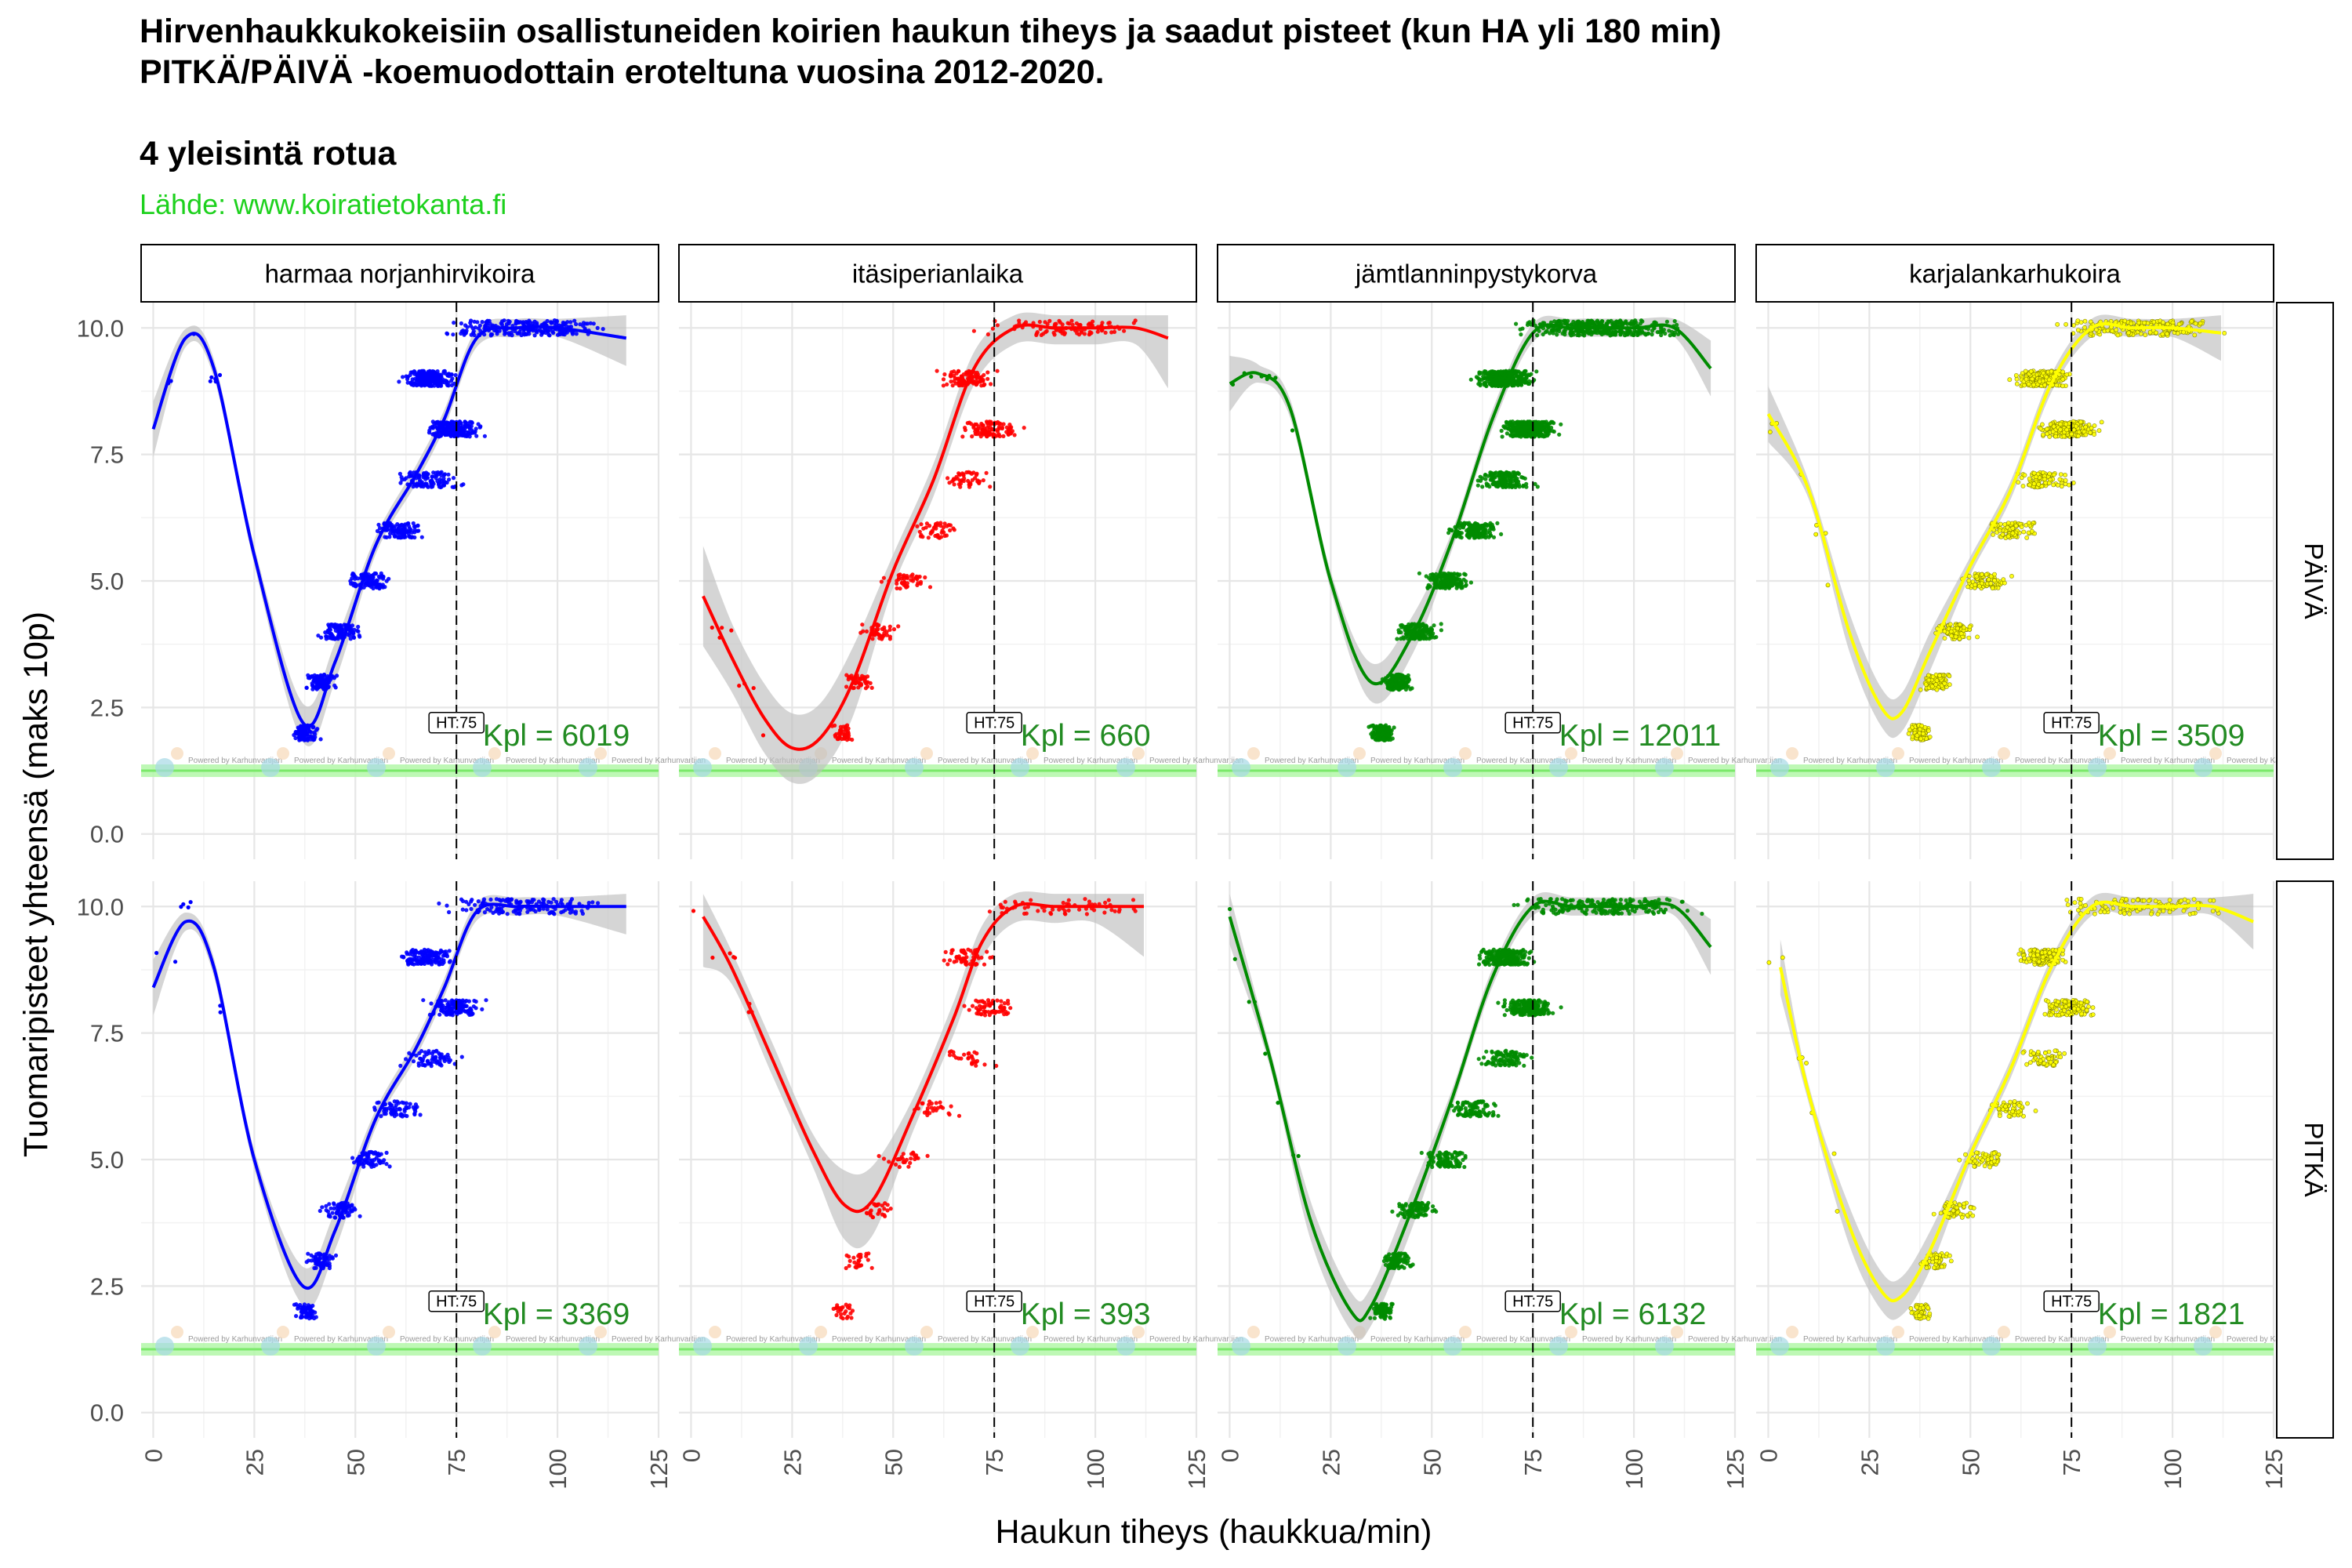 This screenshot has height=1568, width=2352. I want to click on watermark-text: Powered by Karhunvartijan, so click(235, 761).